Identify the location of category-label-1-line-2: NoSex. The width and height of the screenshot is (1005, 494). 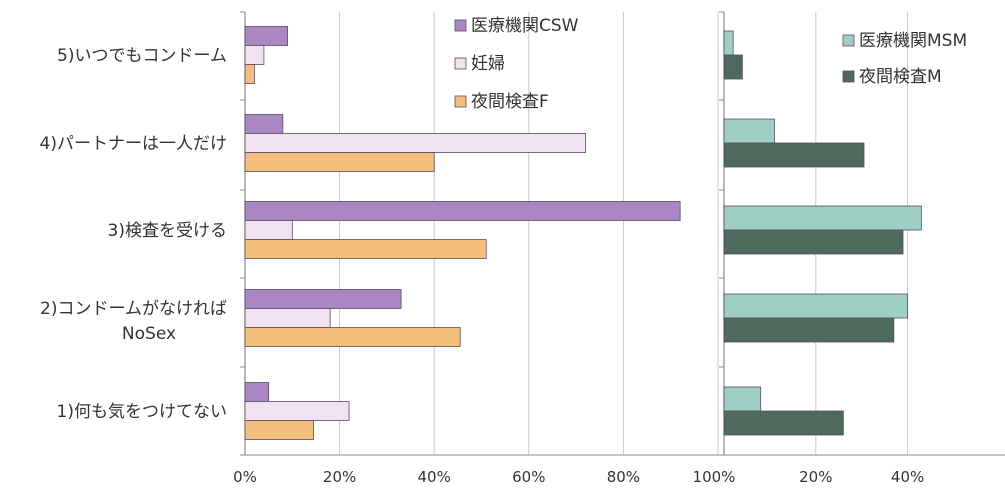
(149, 334).